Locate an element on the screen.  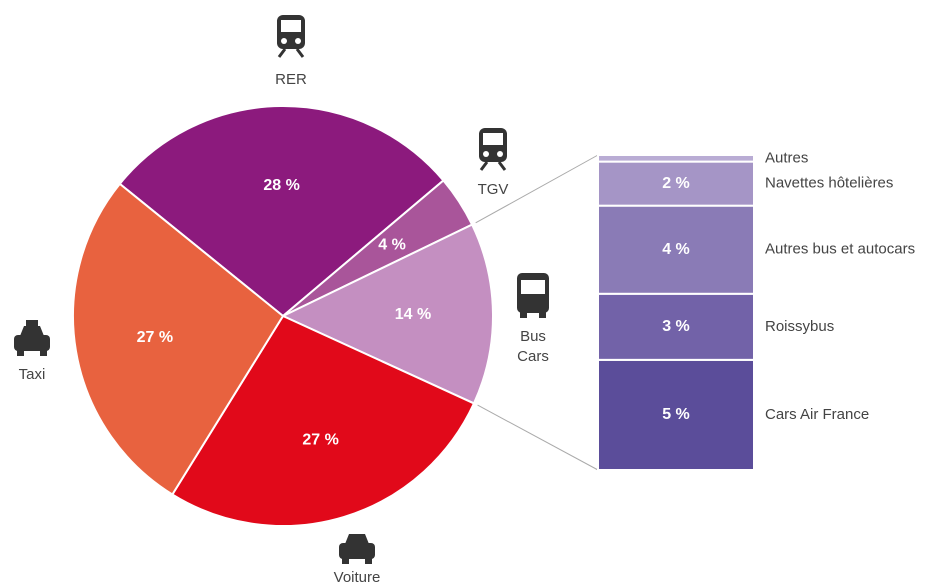
slice-value-label: 4 % is located at coordinates (392, 244).